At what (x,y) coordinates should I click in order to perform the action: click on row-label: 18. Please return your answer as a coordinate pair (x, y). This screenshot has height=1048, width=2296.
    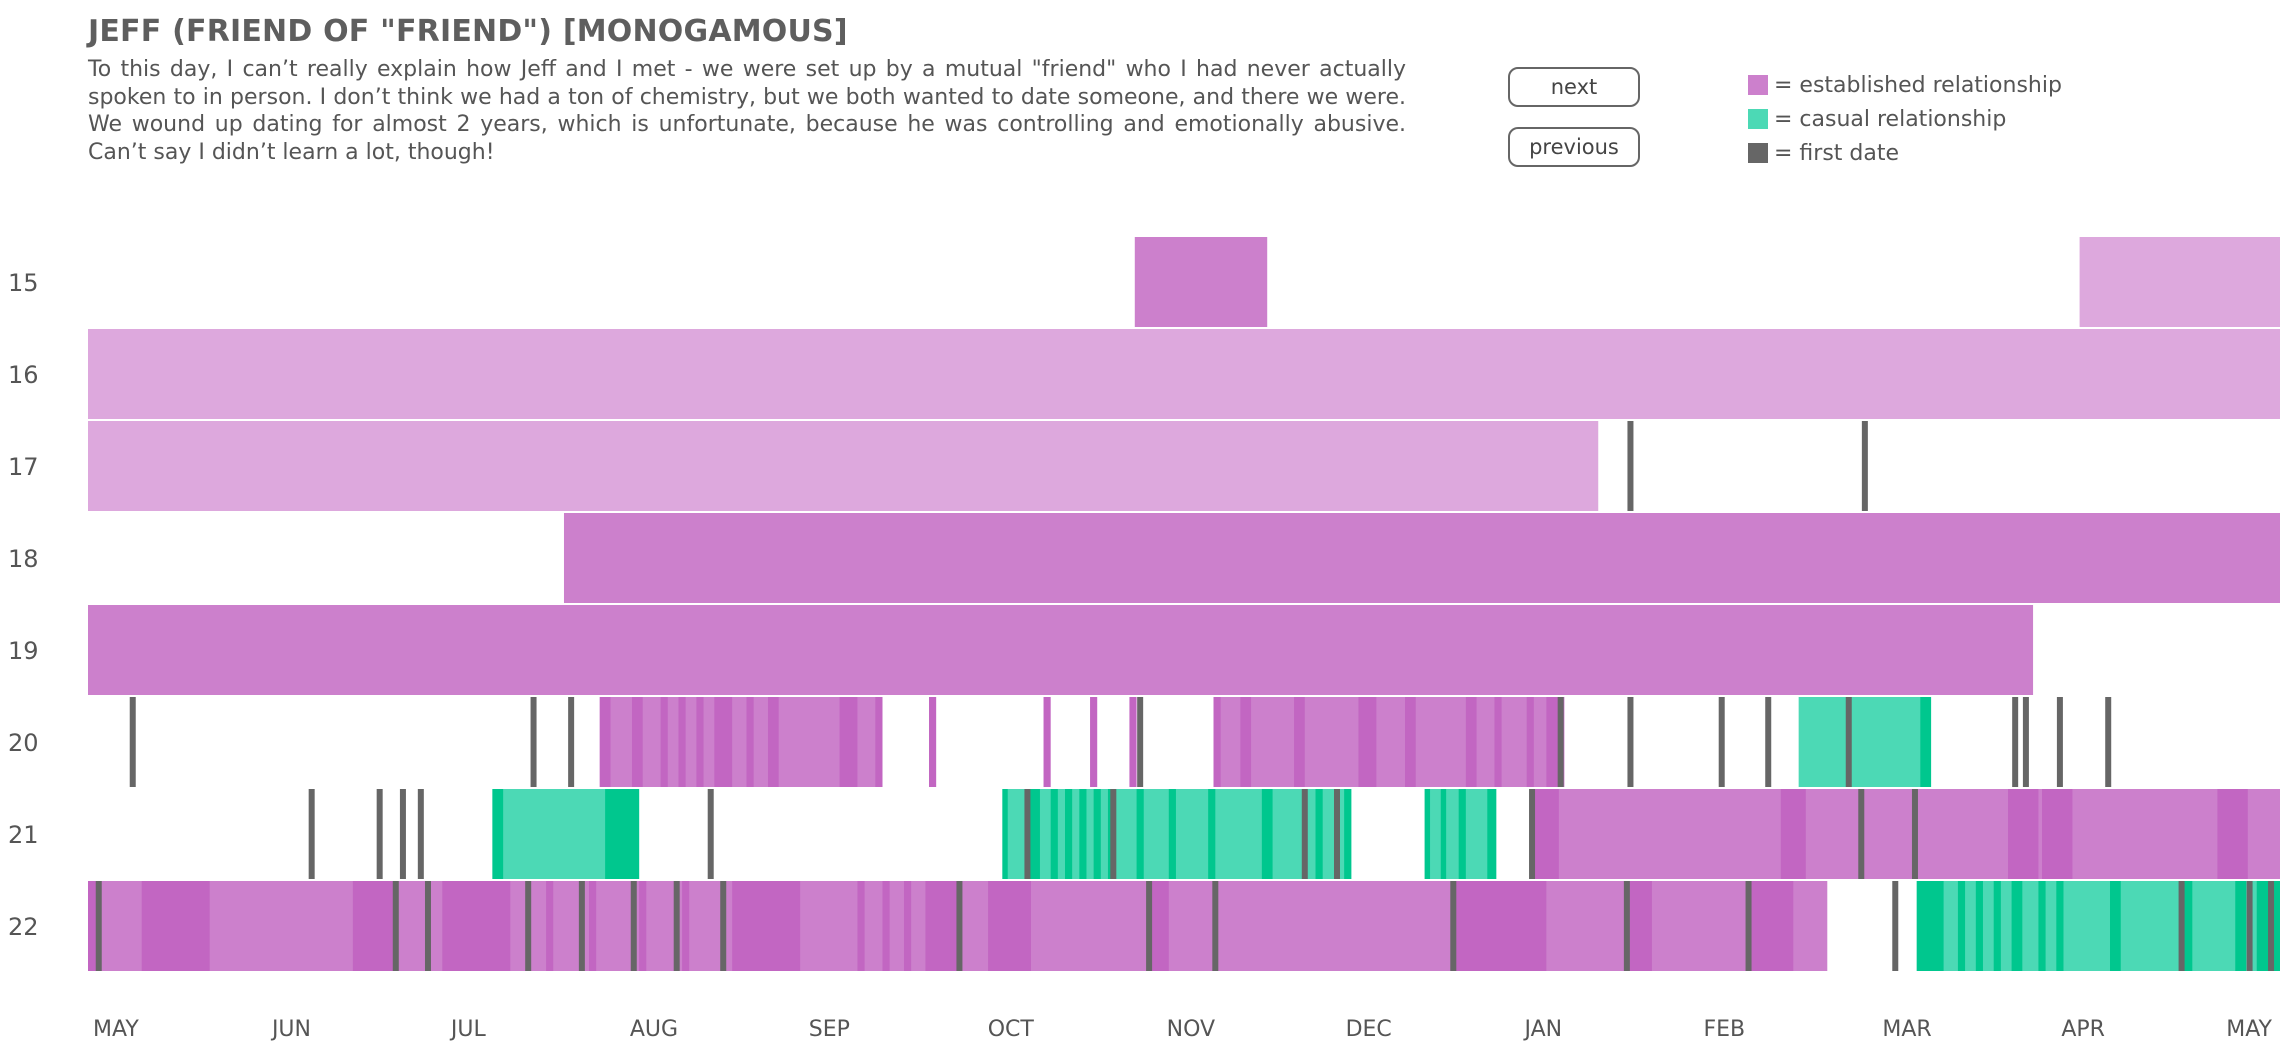
    Looking at the image, I should click on (23, 559).